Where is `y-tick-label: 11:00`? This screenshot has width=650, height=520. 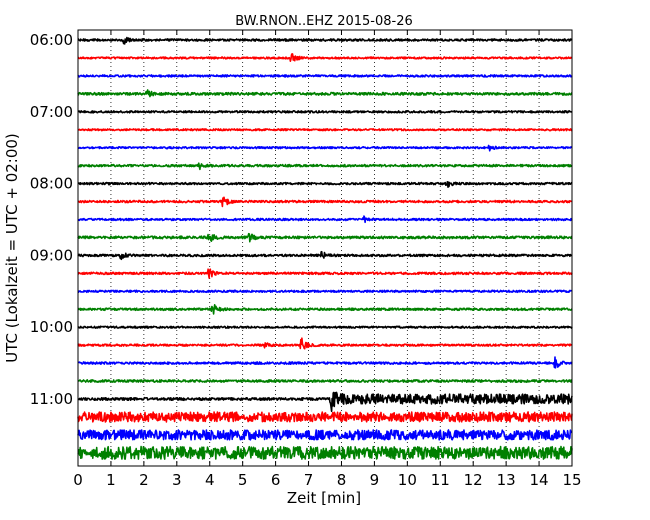 y-tick-label: 11:00 is located at coordinates (51, 399).